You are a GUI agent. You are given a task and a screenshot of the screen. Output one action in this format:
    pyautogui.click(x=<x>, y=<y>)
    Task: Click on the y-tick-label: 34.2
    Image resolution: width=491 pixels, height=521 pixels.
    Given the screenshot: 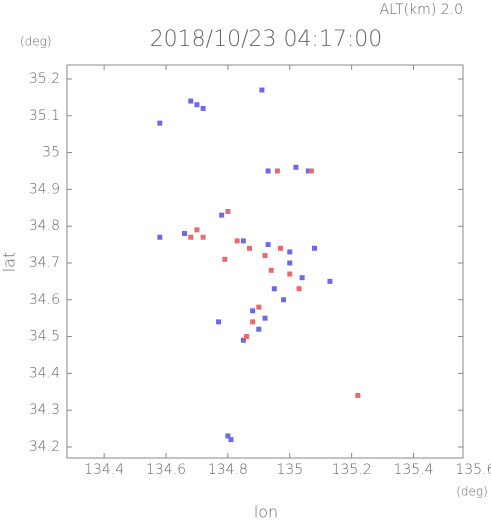 What is the action you would take?
    pyautogui.click(x=44, y=447)
    